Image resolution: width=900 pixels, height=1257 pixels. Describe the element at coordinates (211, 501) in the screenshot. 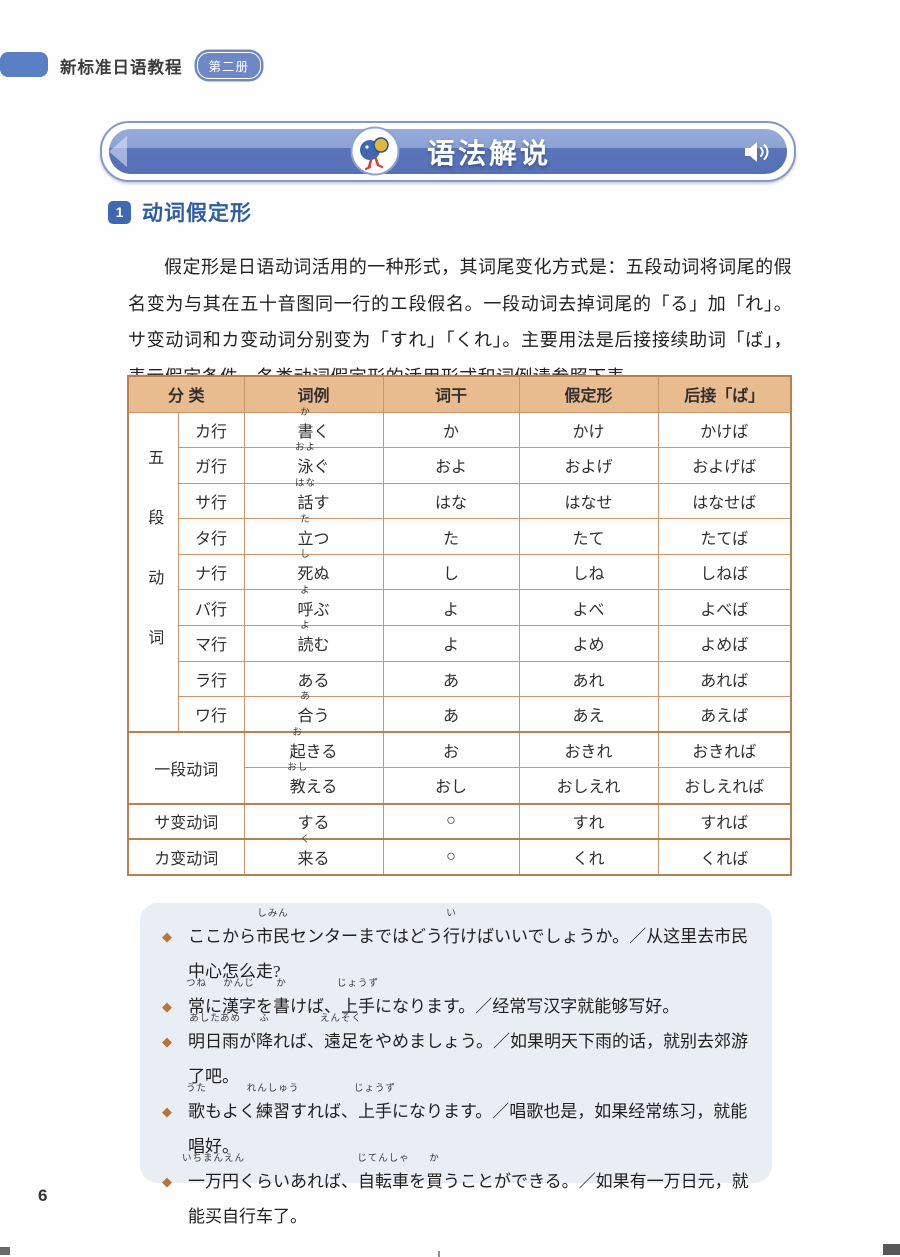

I see `row-label: サ行` at that location.